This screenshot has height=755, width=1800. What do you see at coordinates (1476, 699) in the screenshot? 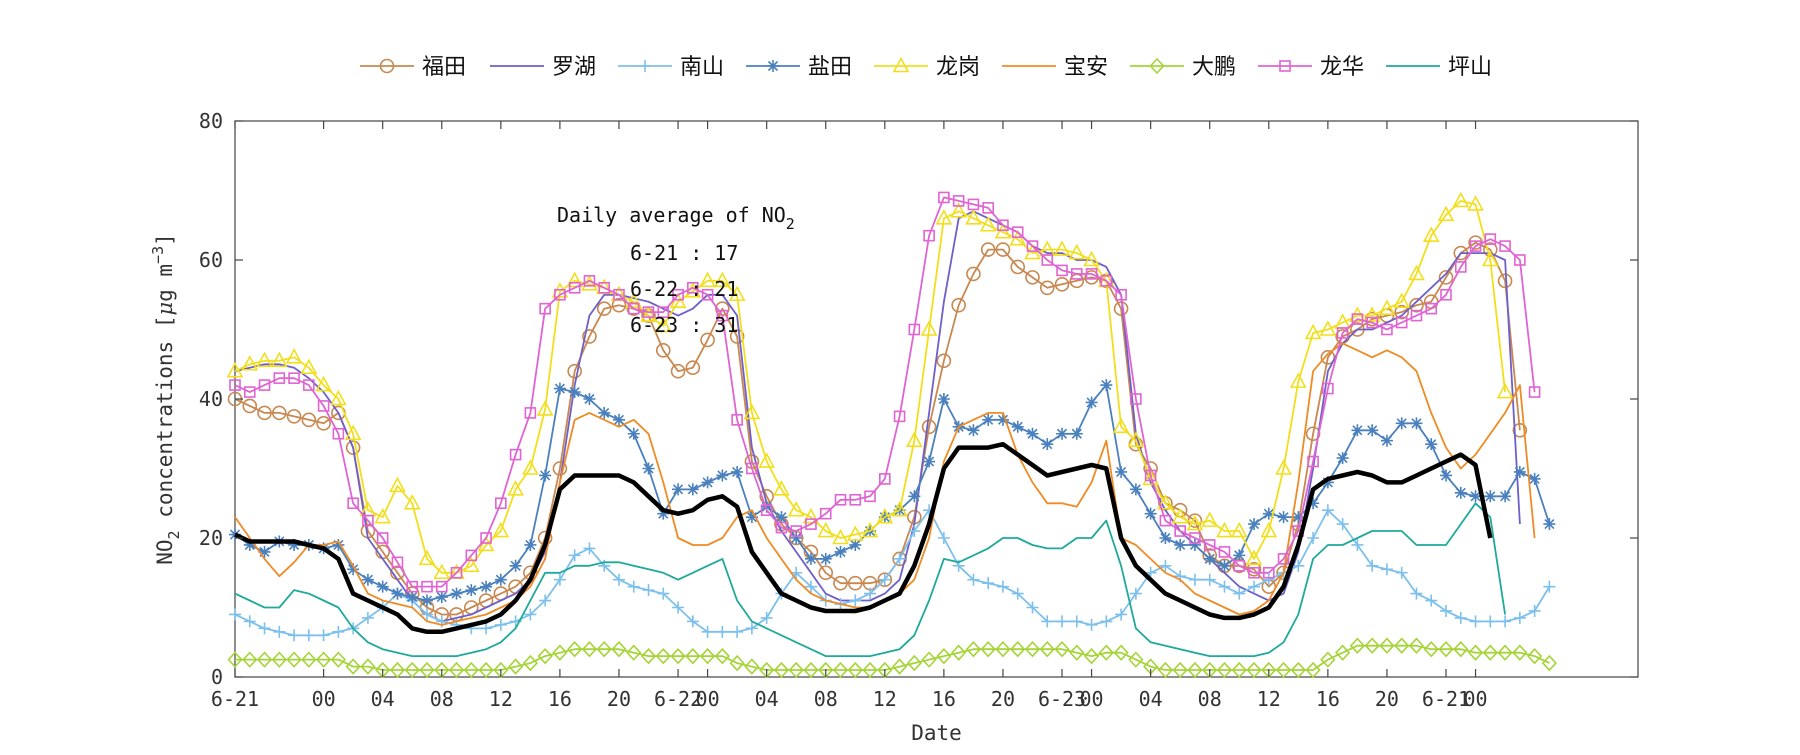
I see `x-tick-label: 00` at bounding box center [1476, 699].